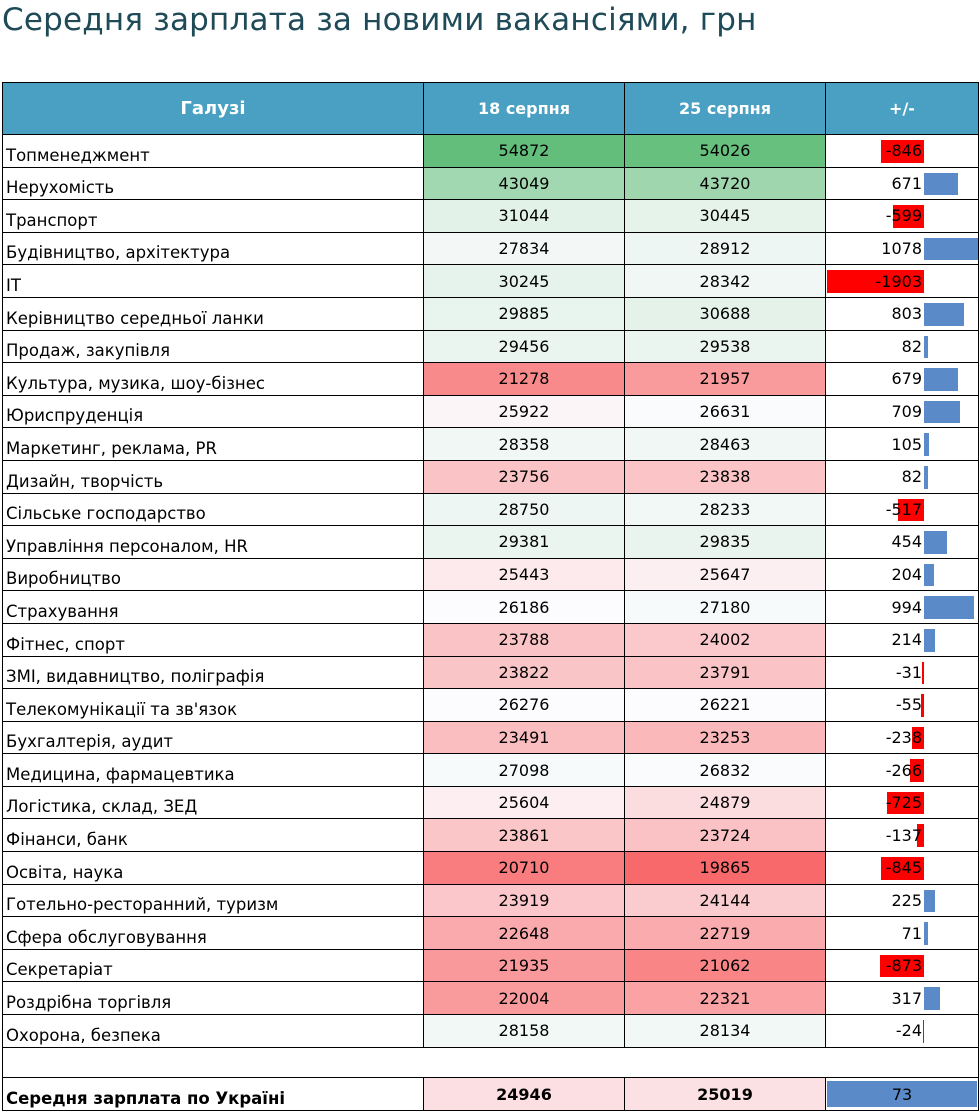 The width and height of the screenshot is (980, 1111). What do you see at coordinates (903, 868) in the screenshot?
I see `delta-value: -845` at bounding box center [903, 868].